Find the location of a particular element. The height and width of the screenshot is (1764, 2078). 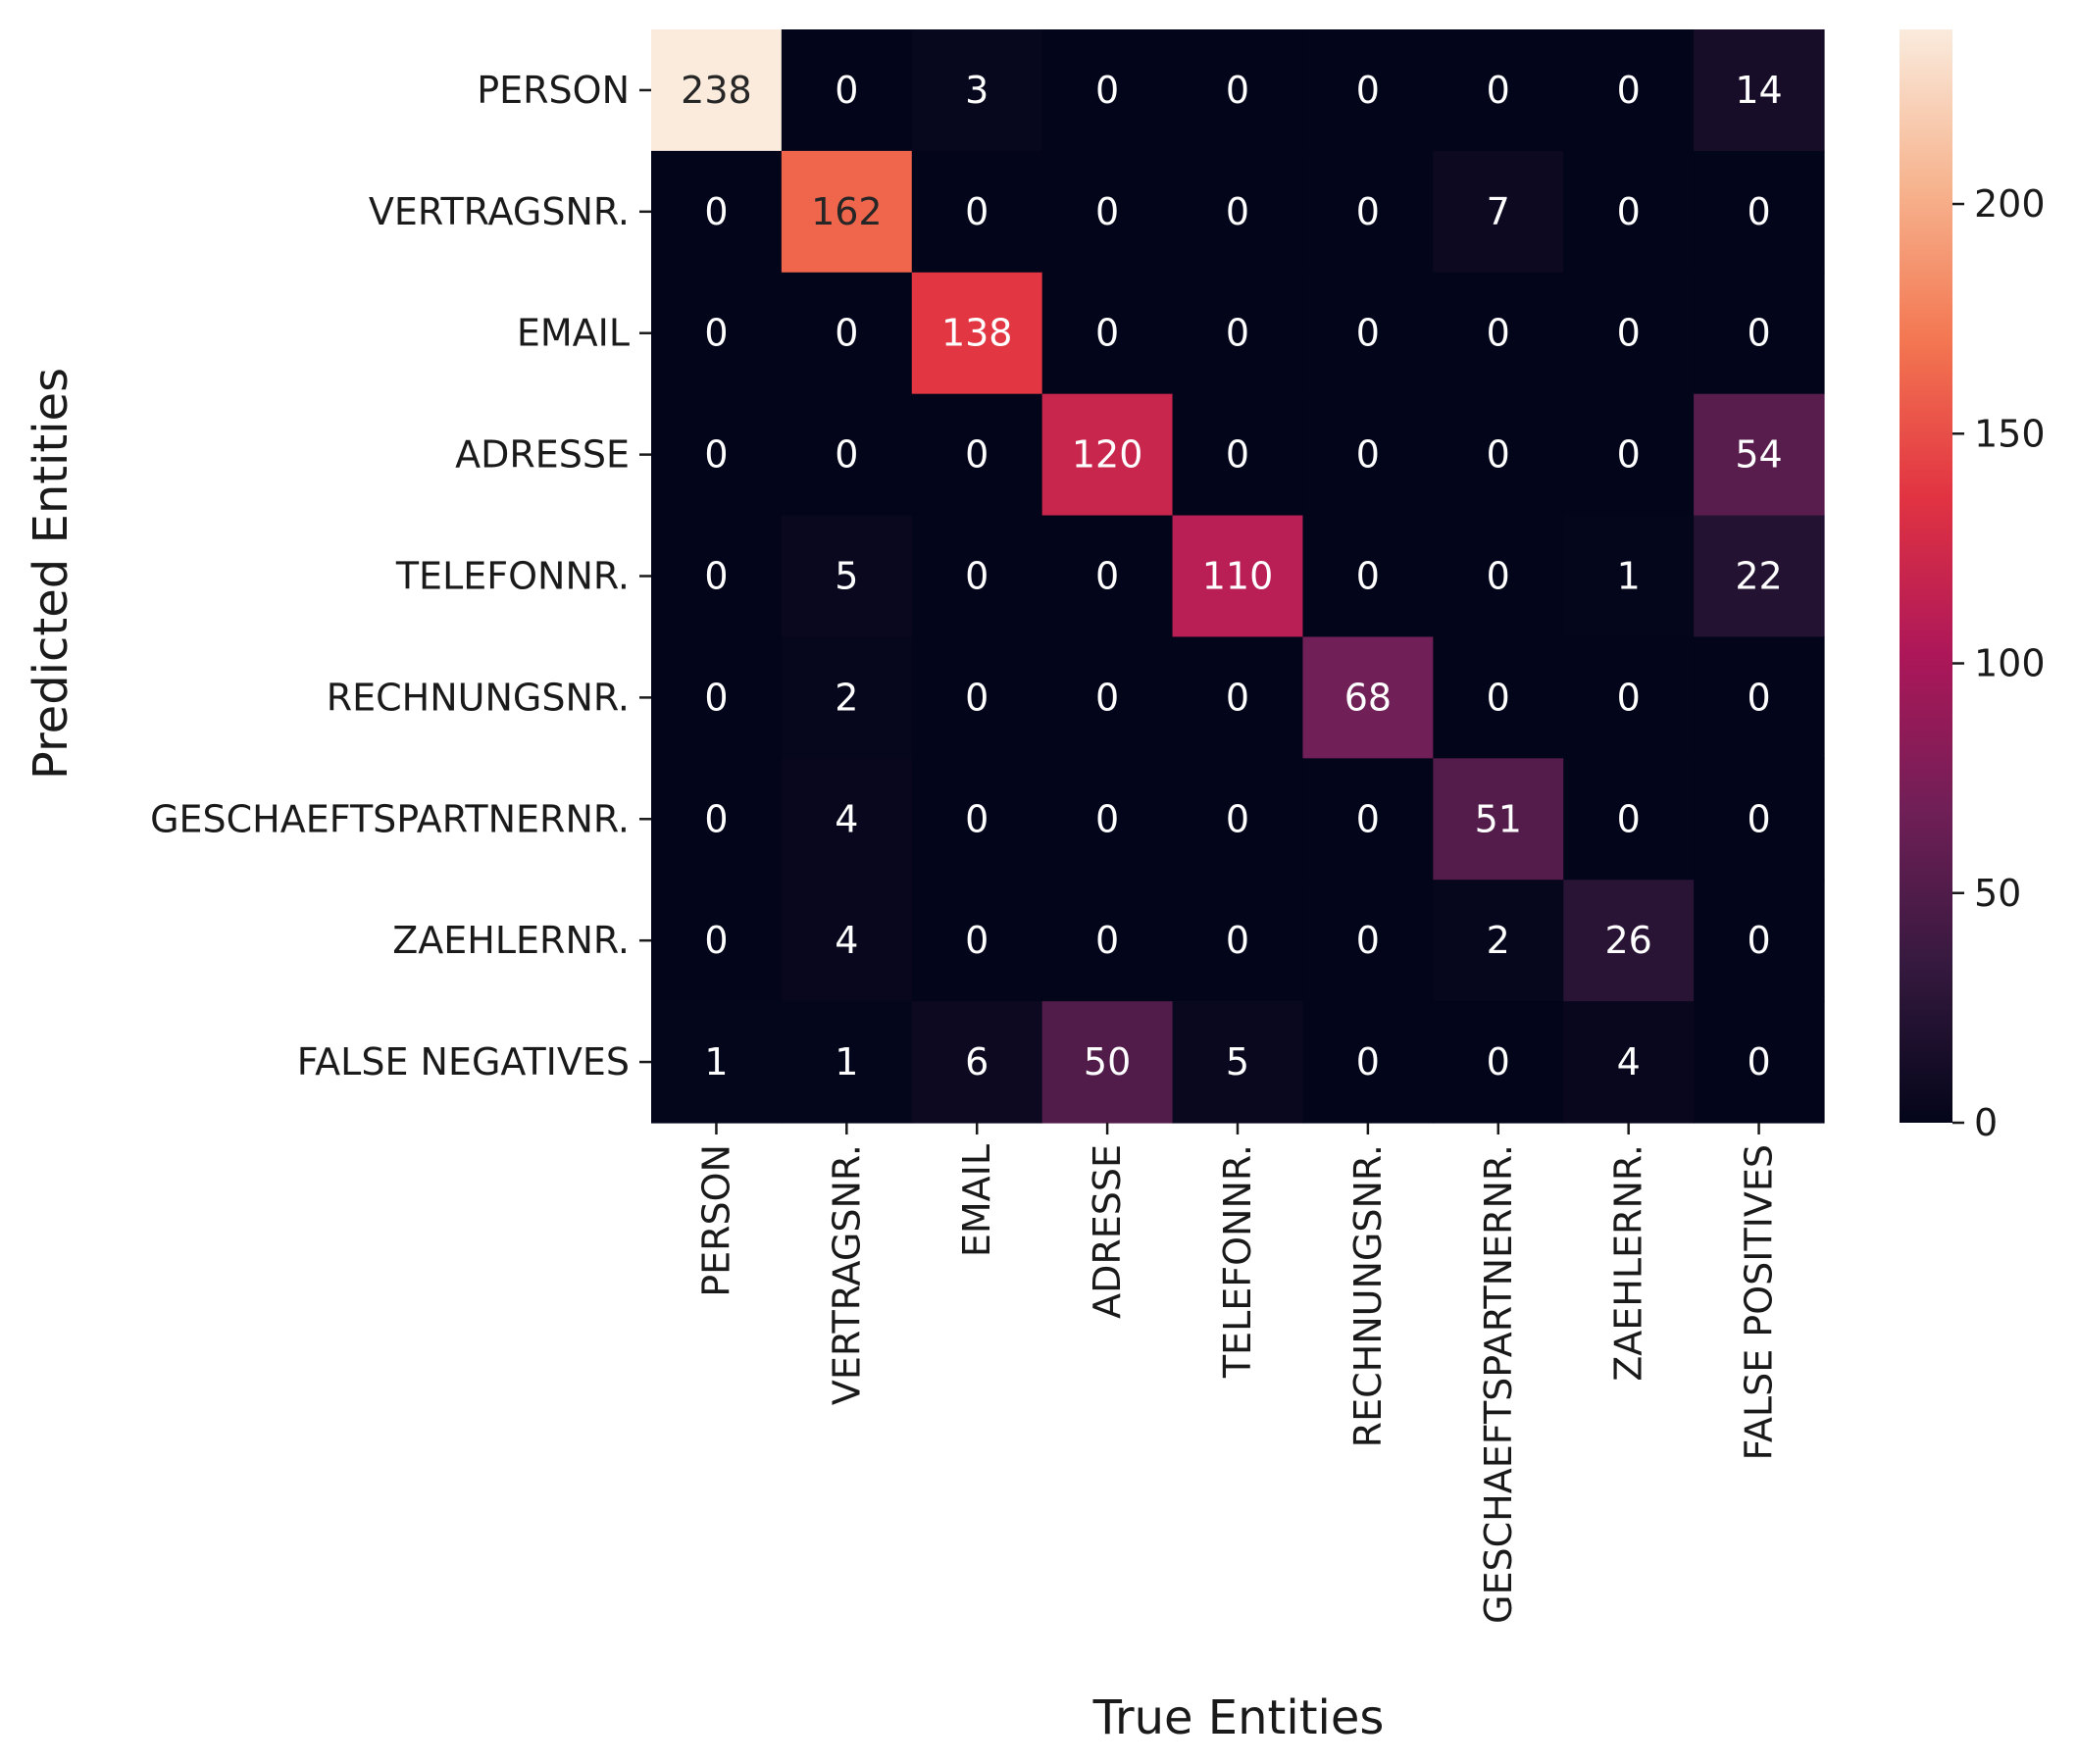

cell-value-label: 5 is located at coordinates (1237, 1062).